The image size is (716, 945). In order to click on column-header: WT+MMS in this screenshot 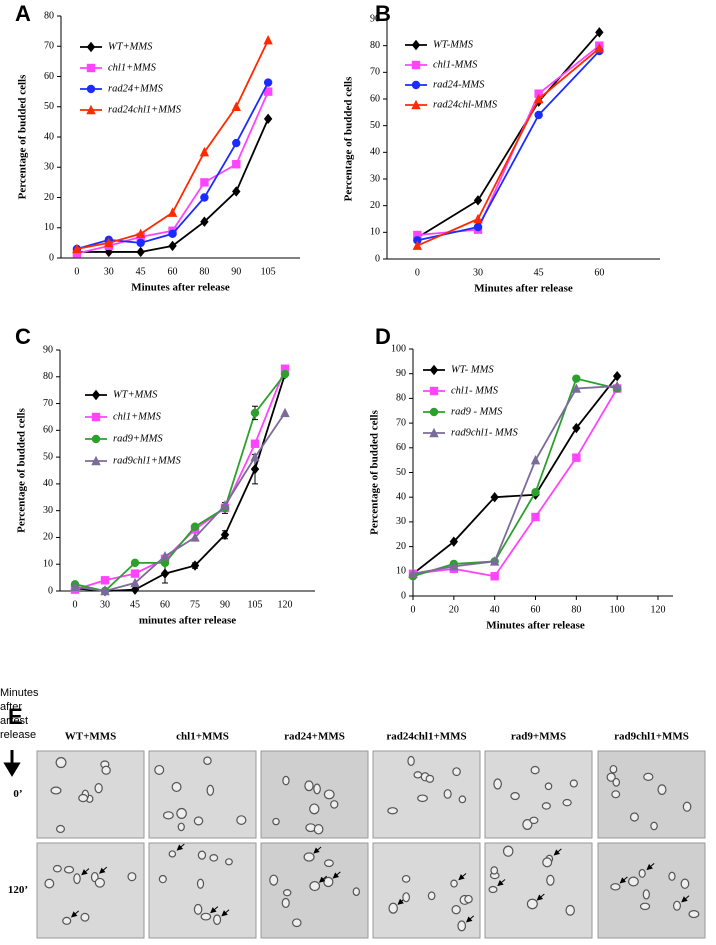, I will do `click(91, 737)`.